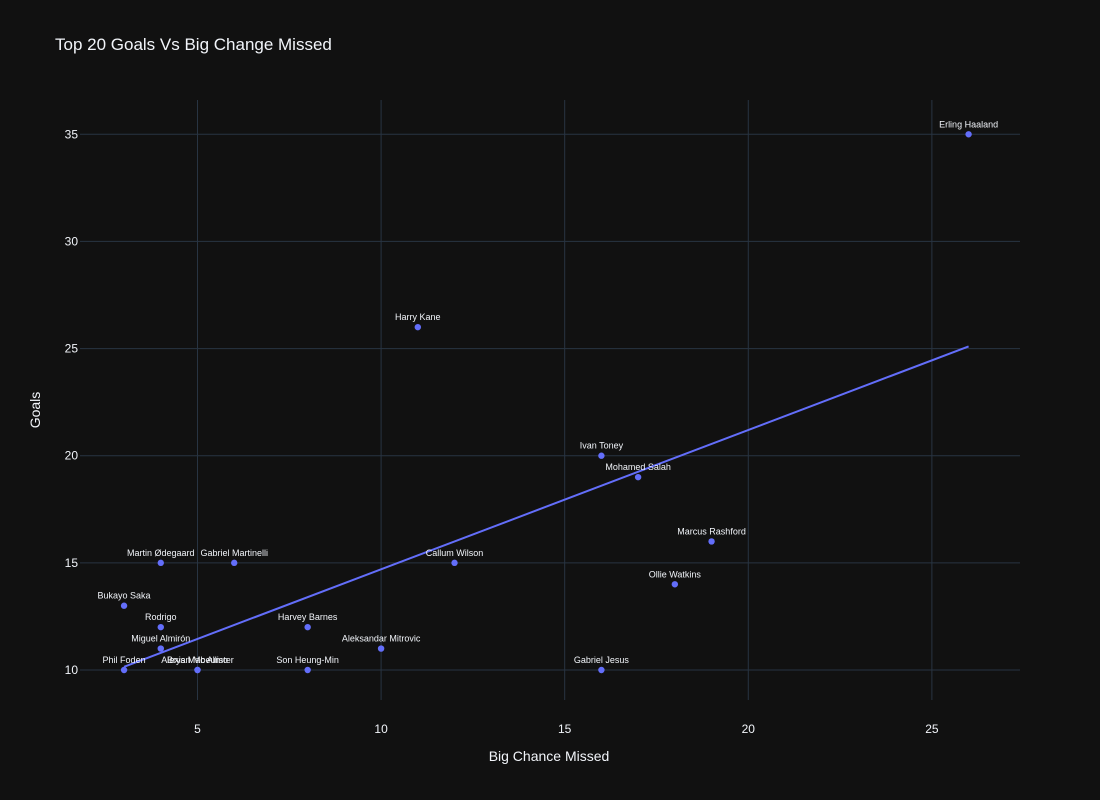 The image size is (1100, 800). What do you see at coordinates (124, 596) in the screenshot?
I see `point-label: Bukayo Saka` at bounding box center [124, 596].